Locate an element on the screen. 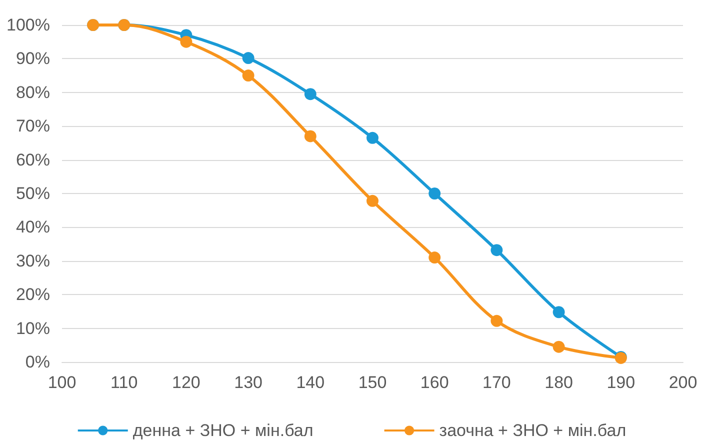  x-tick-label: 120 is located at coordinates (186, 382).